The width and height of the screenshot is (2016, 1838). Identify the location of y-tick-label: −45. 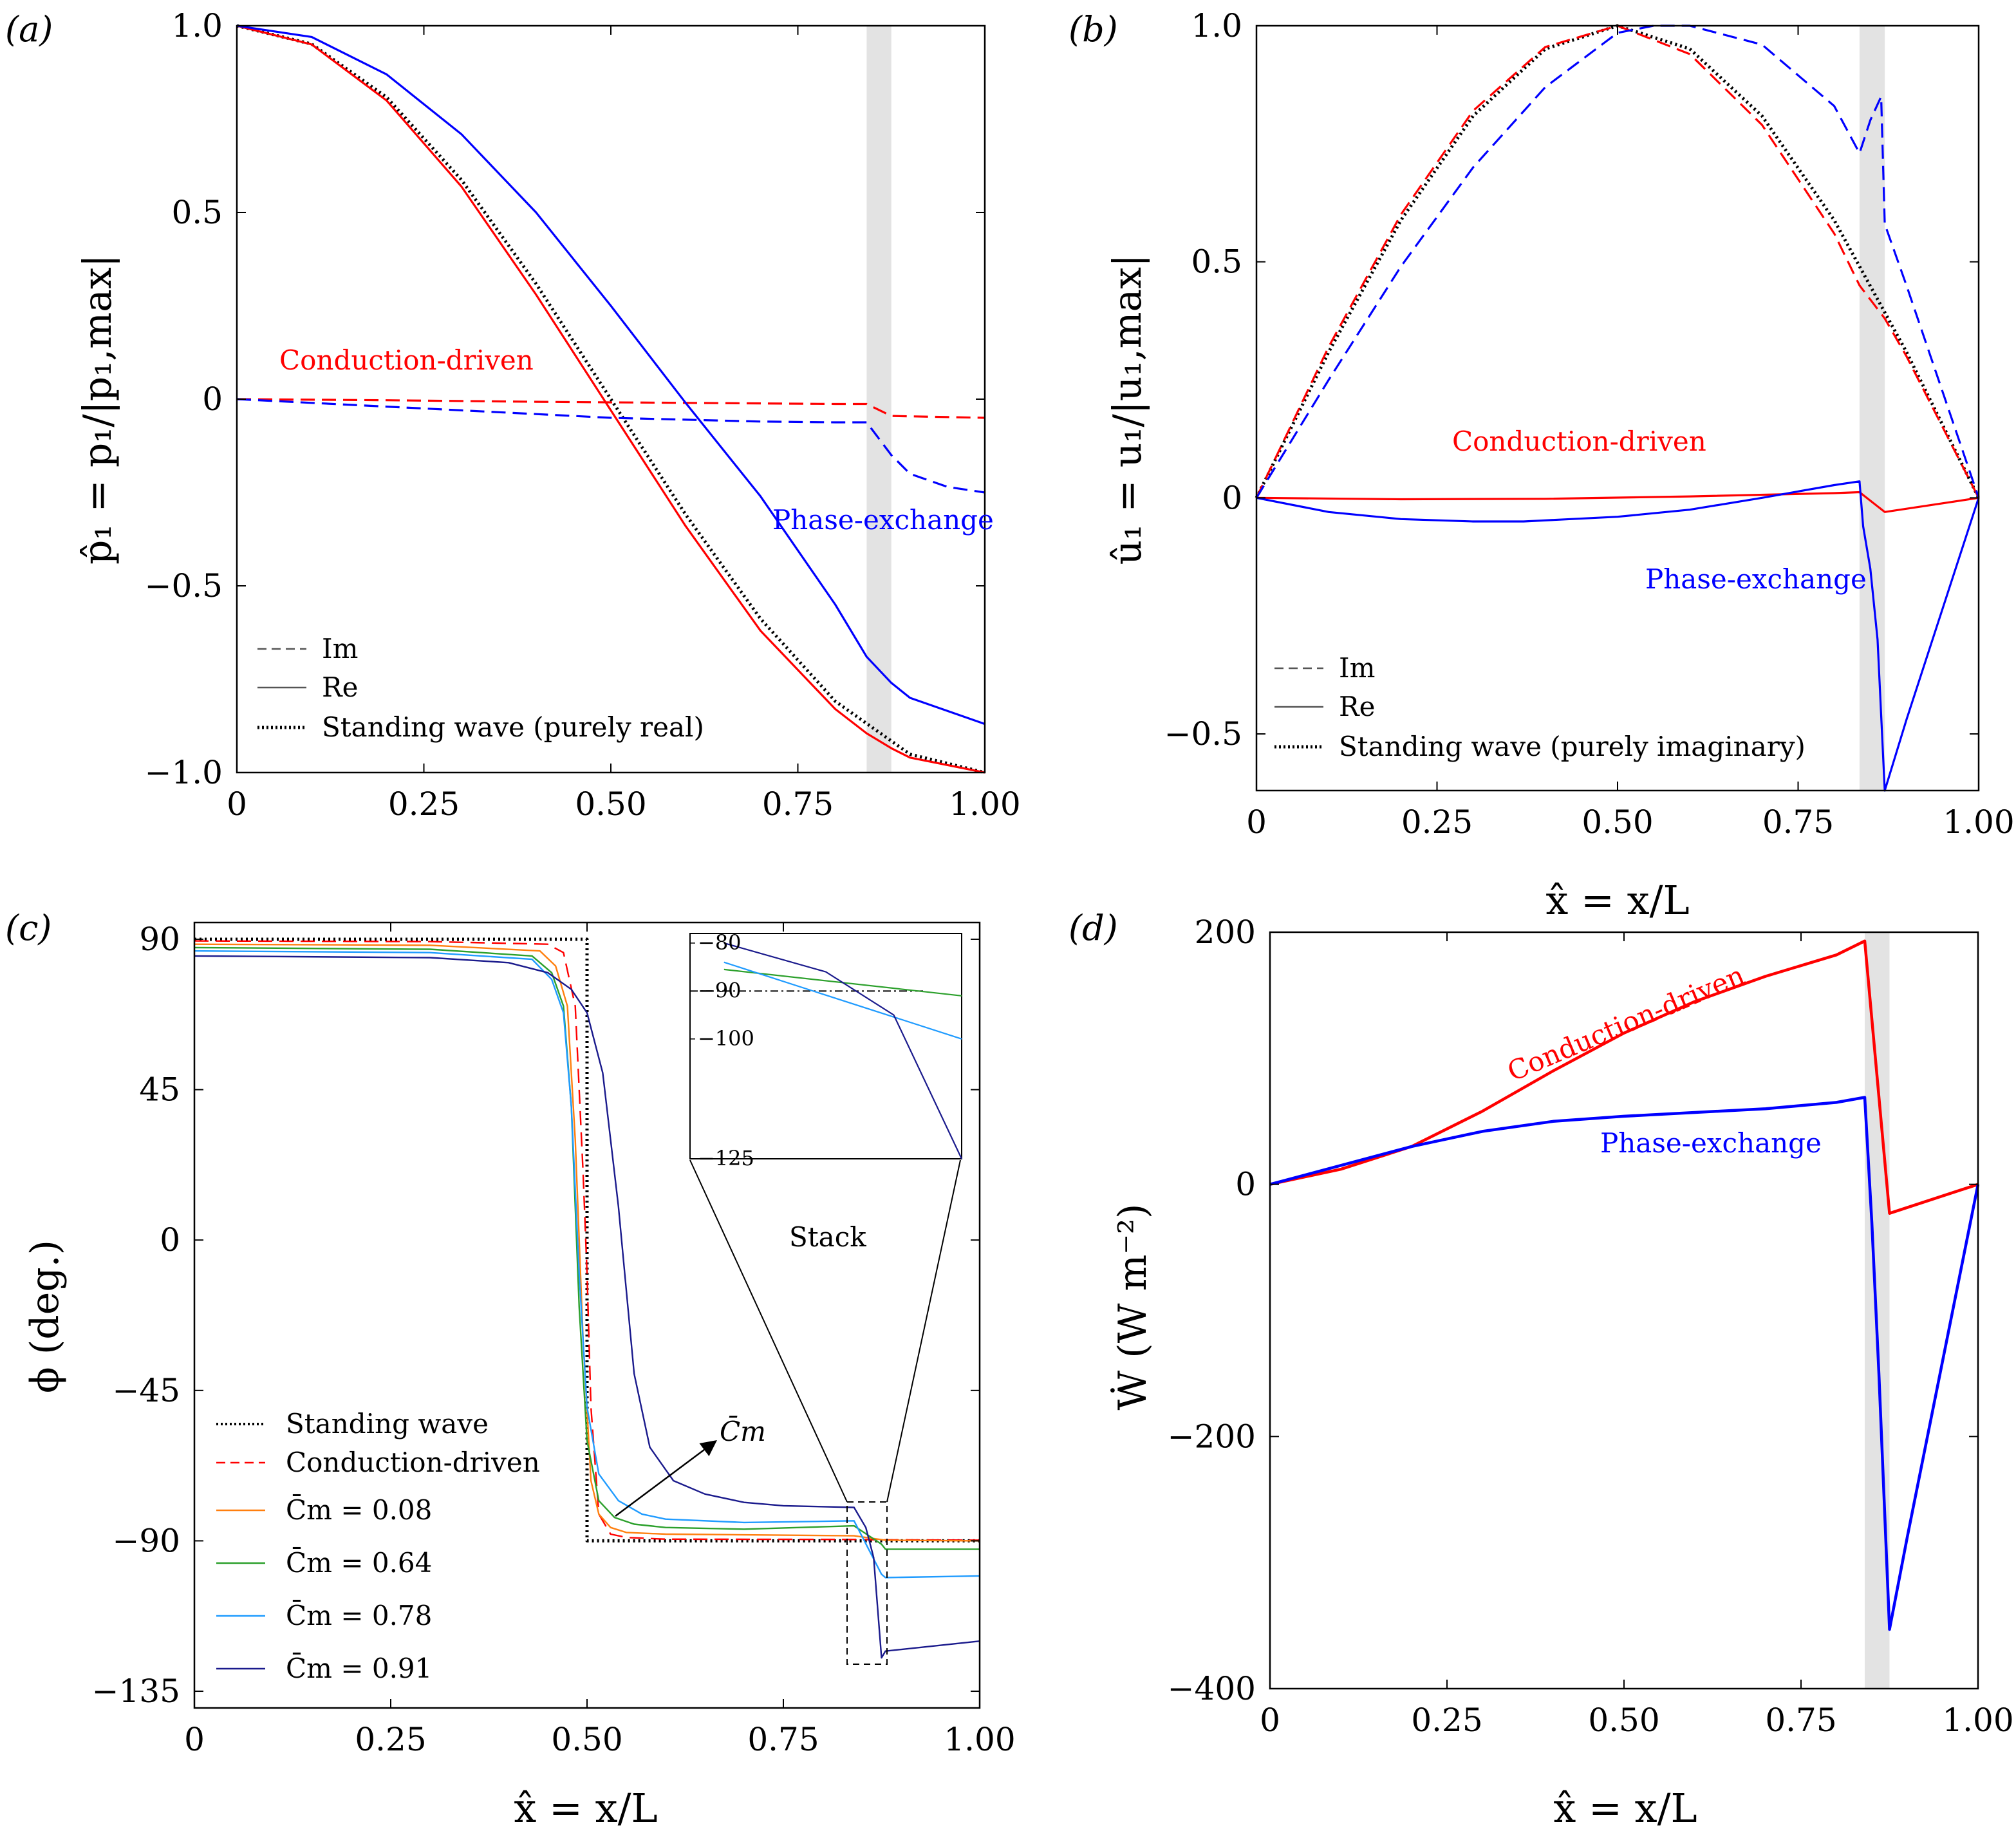
(146, 1391).